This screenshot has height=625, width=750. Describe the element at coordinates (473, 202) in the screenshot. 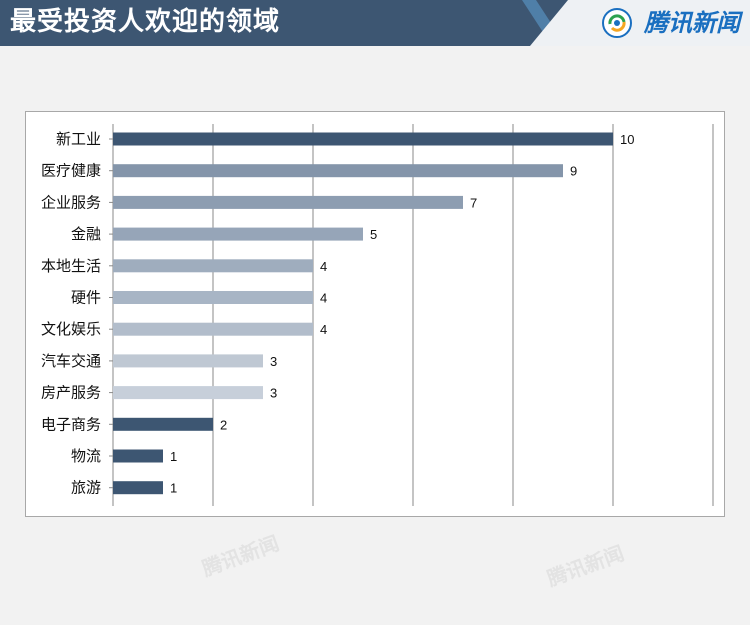

I see `data-label: 7` at that location.